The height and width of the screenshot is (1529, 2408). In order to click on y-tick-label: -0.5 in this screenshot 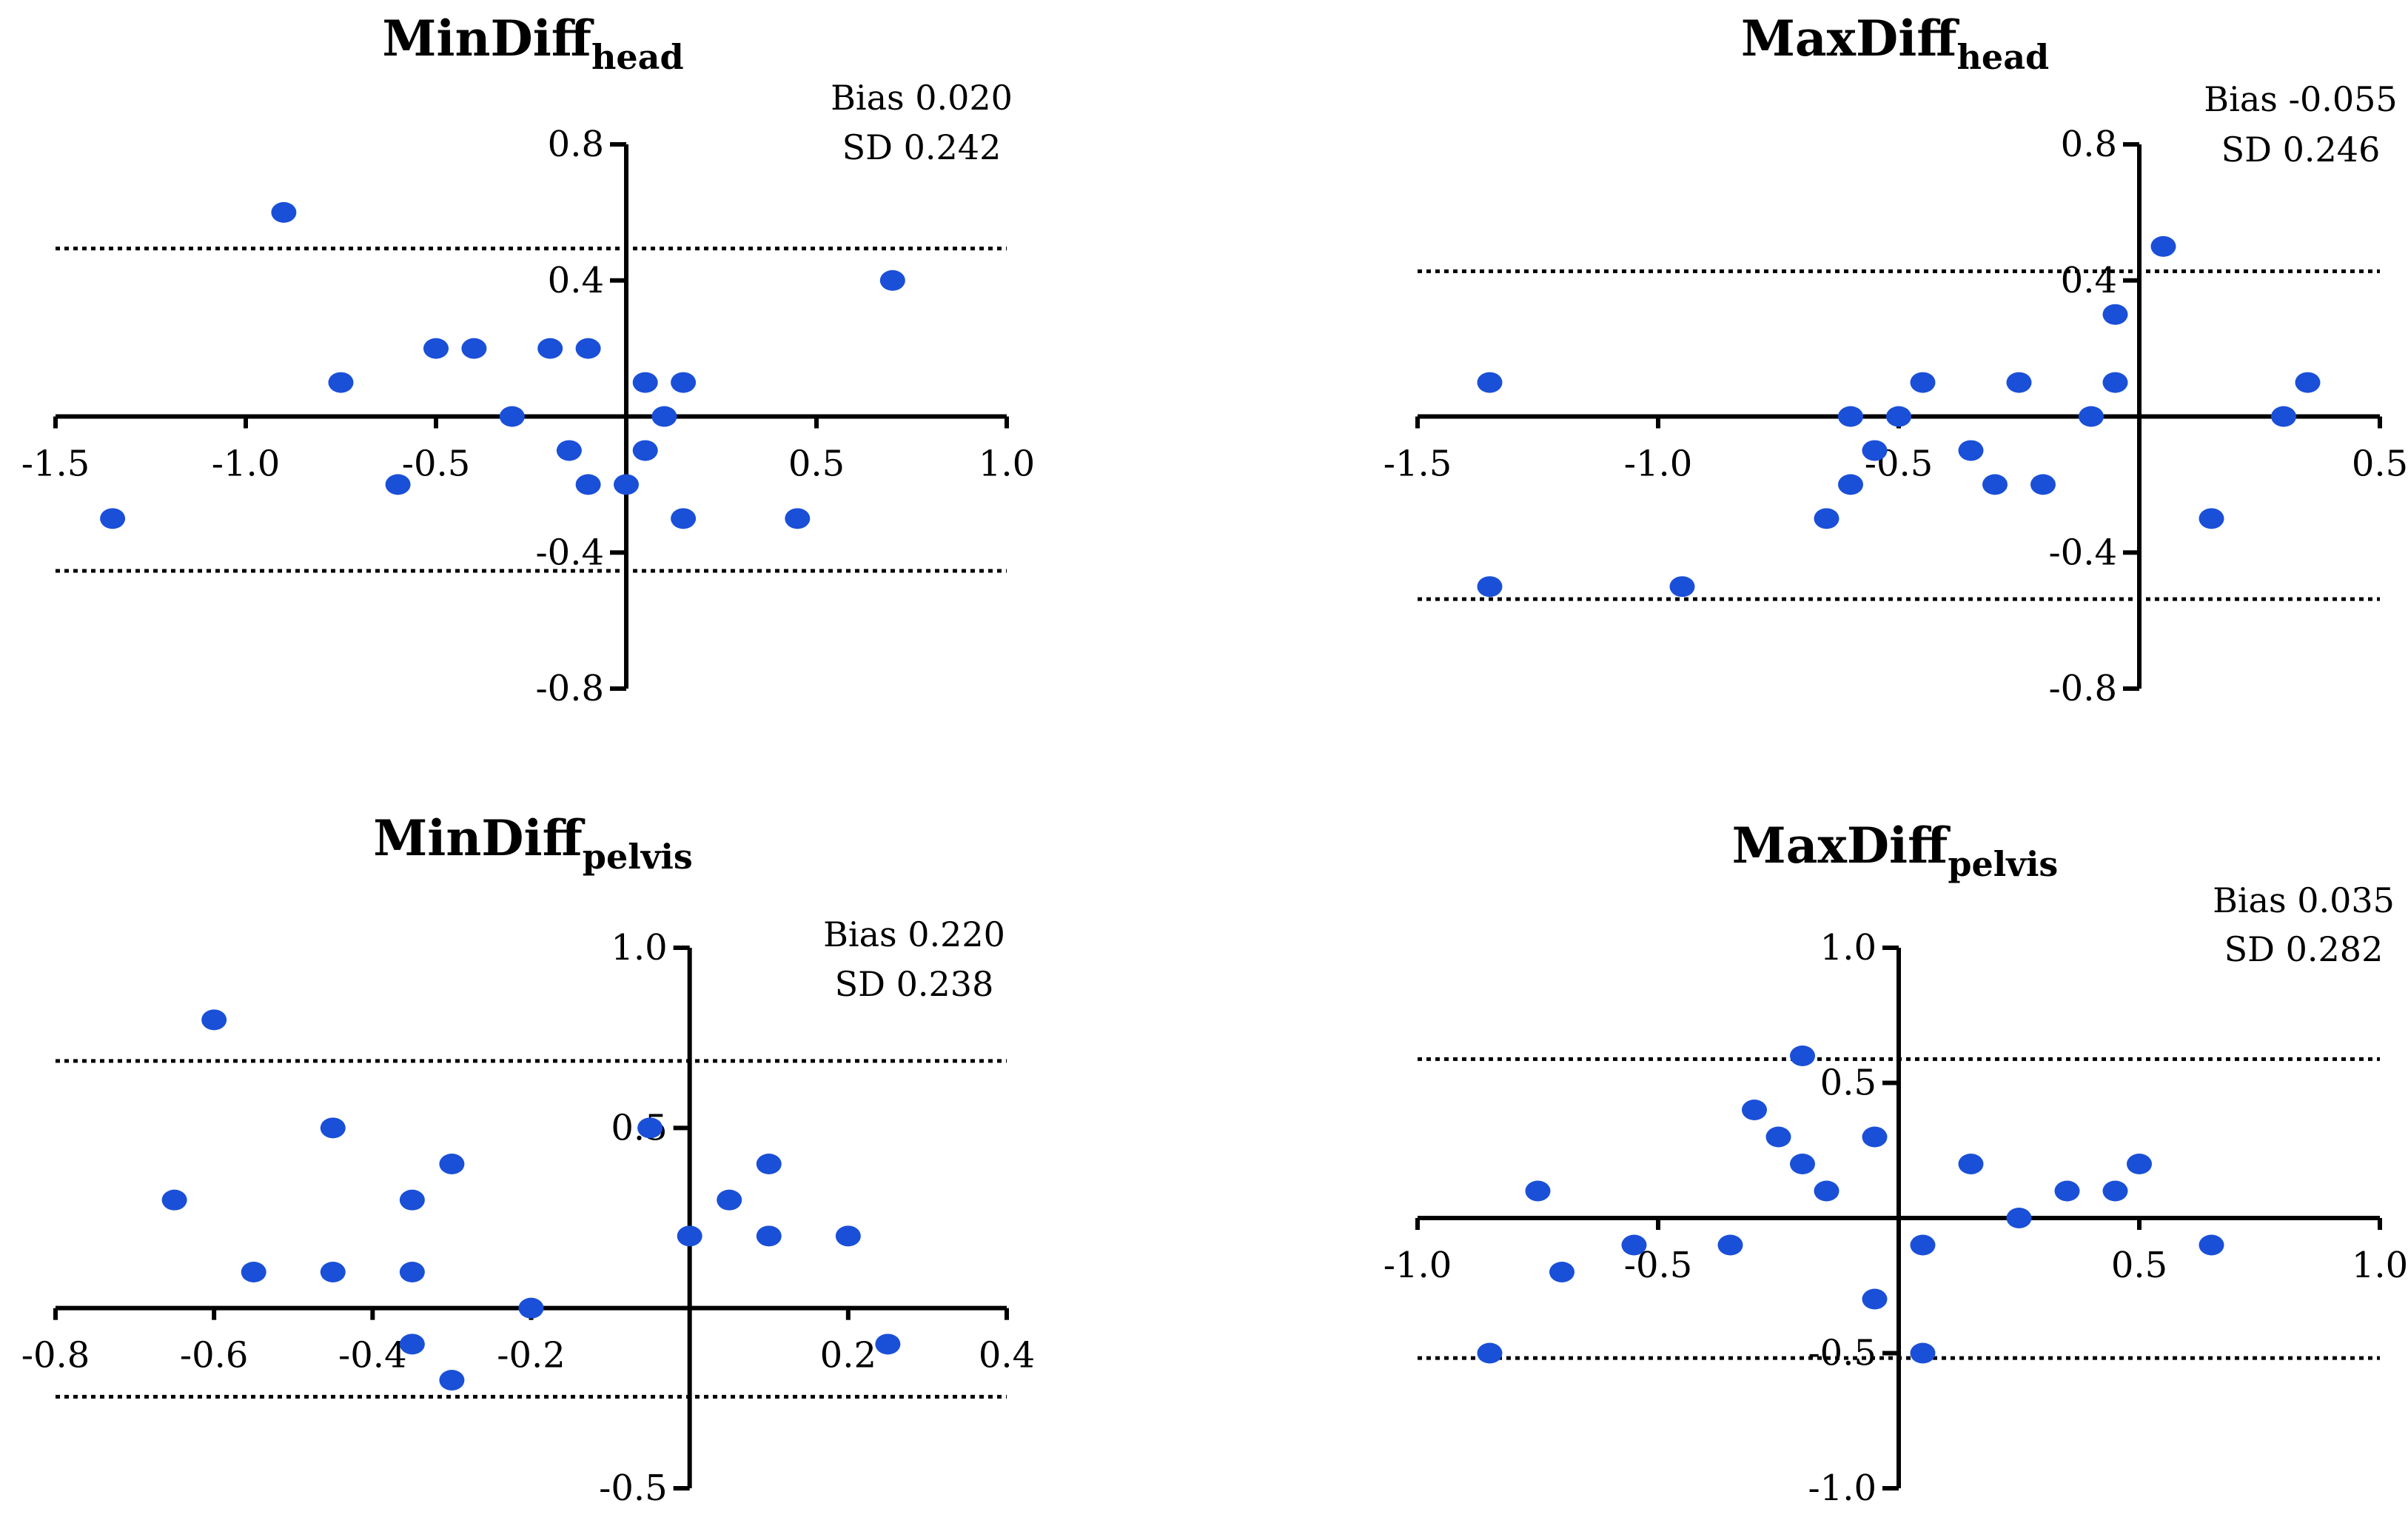, I will do `click(633, 1488)`.